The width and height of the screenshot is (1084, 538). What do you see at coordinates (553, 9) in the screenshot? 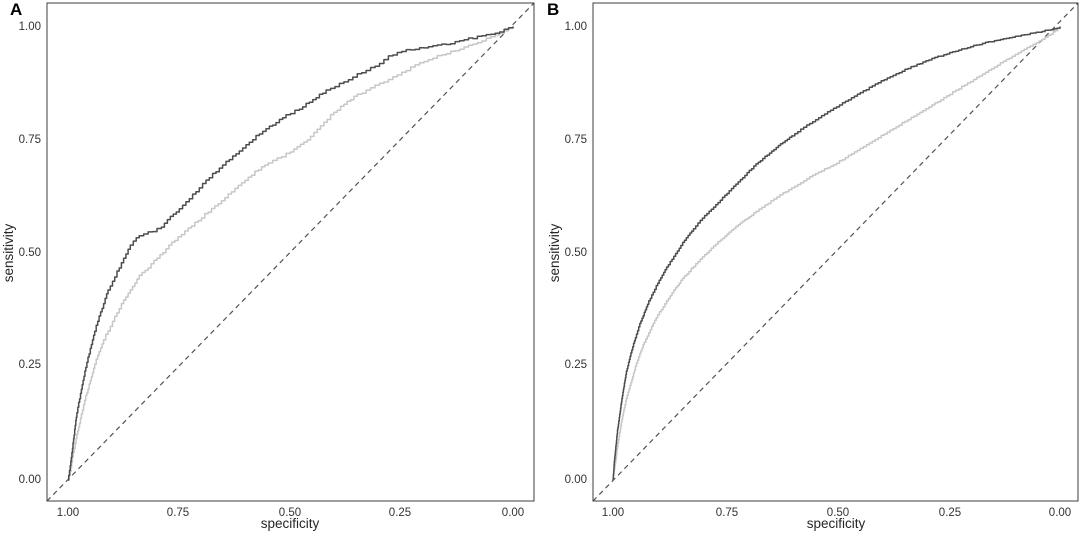
I see `panel-b-label: B` at bounding box center [553, 9].